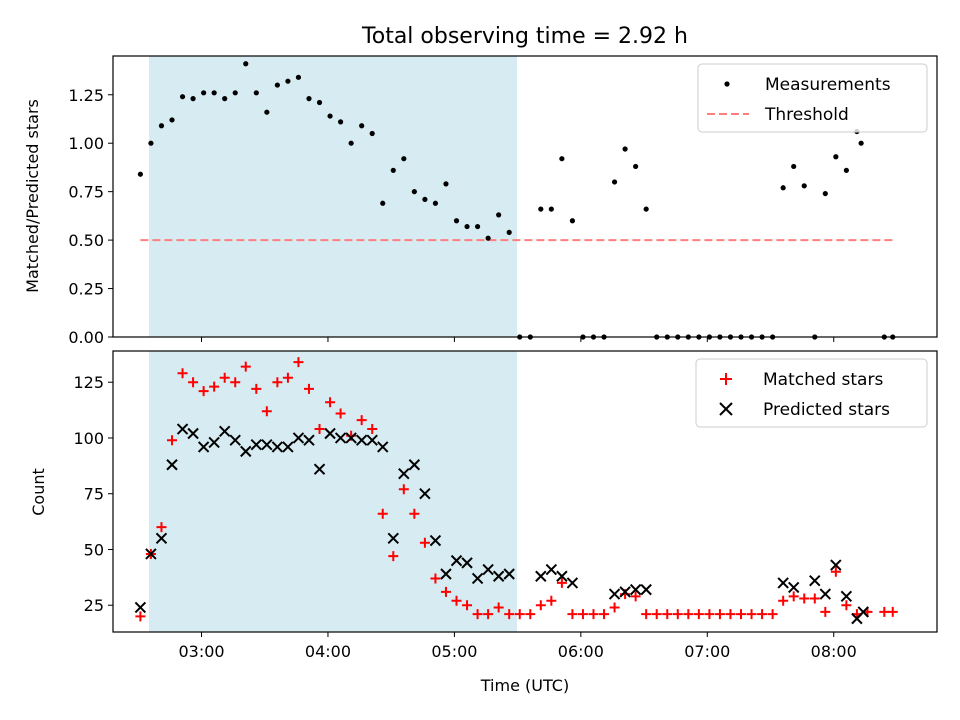 The height and width of the screenshot is (720, 960). What do you see at coordinates (811, 393) in the screenshot?
I see `bottom-legend: Matched stars Predicted stars` at bounding box center [811, 393].